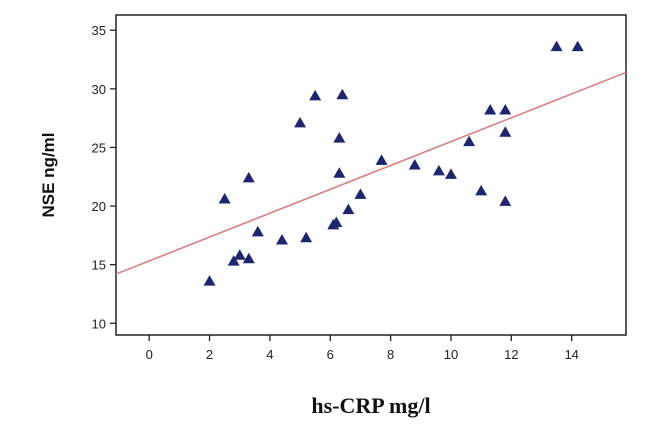 This screenshot has height=444, width=649. What do you see at coordinates (451, 354) in the screenshot?
I see `x-tick-label: 10` at bounding box center [451, 354].